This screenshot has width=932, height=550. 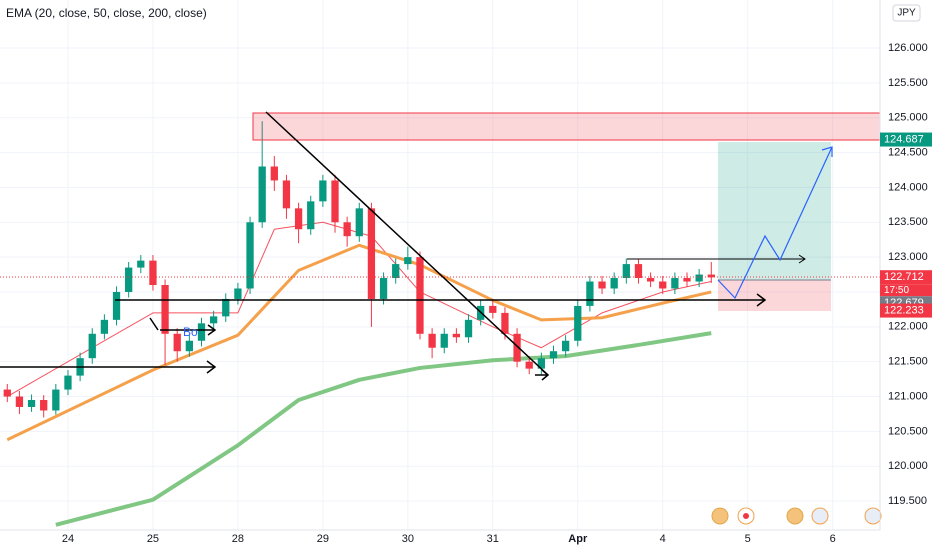 What do you see at coordinates (68, 539) in the screenshot?
I see `x-tick-label: 24` at bounding box center [68, 539].